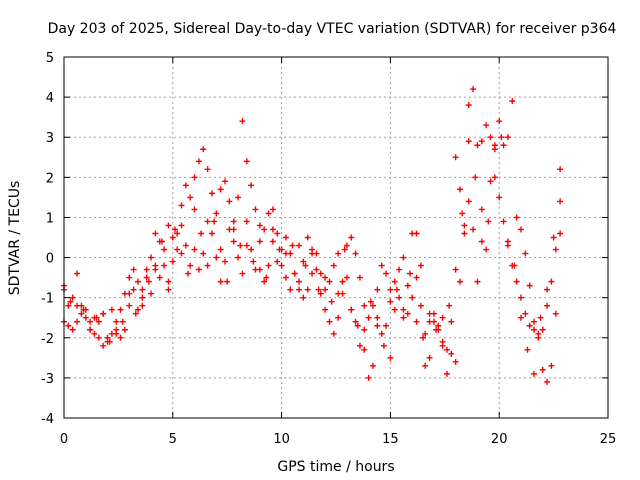 The width and height of the screenshot is (640, 480). What do you see at coordinates (390, 439) in the screenshot?
I see `x-tick-label: 15` at bounding box center [390, 439].